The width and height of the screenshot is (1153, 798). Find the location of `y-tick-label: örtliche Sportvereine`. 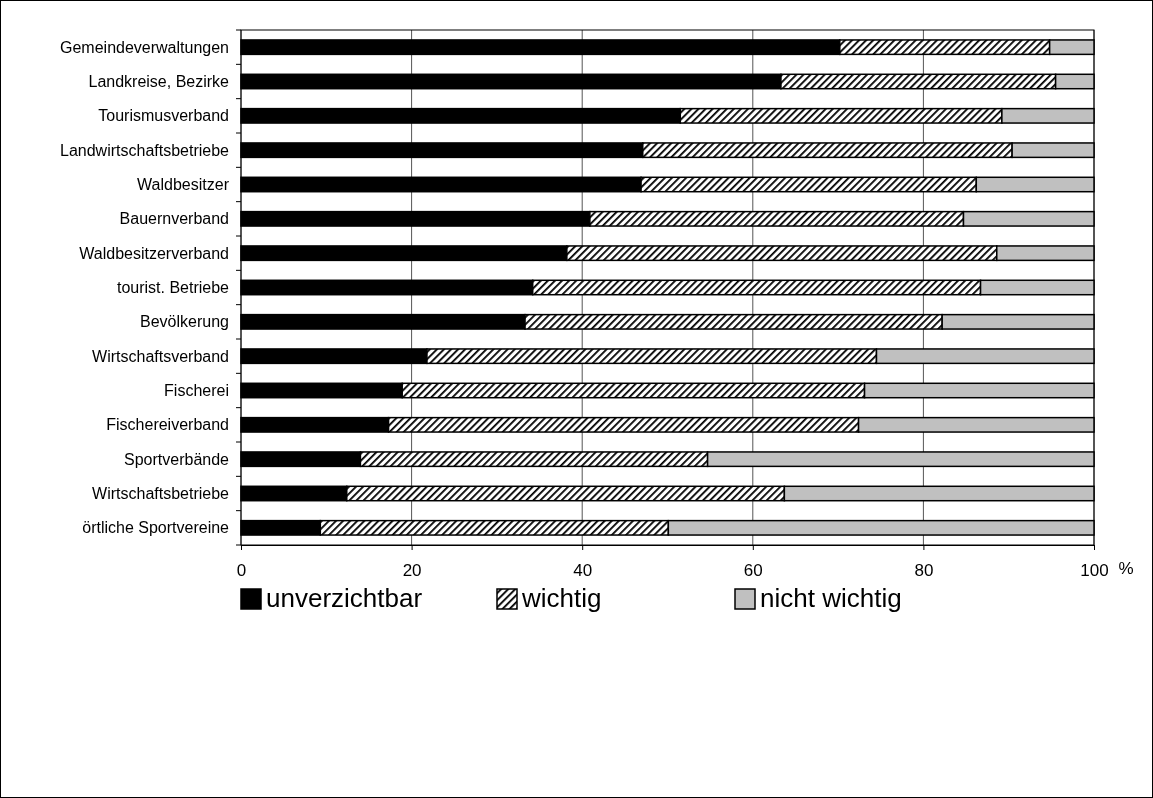

y-tick-label: örtliche Sportvereine is located at coordinates (156, 528).